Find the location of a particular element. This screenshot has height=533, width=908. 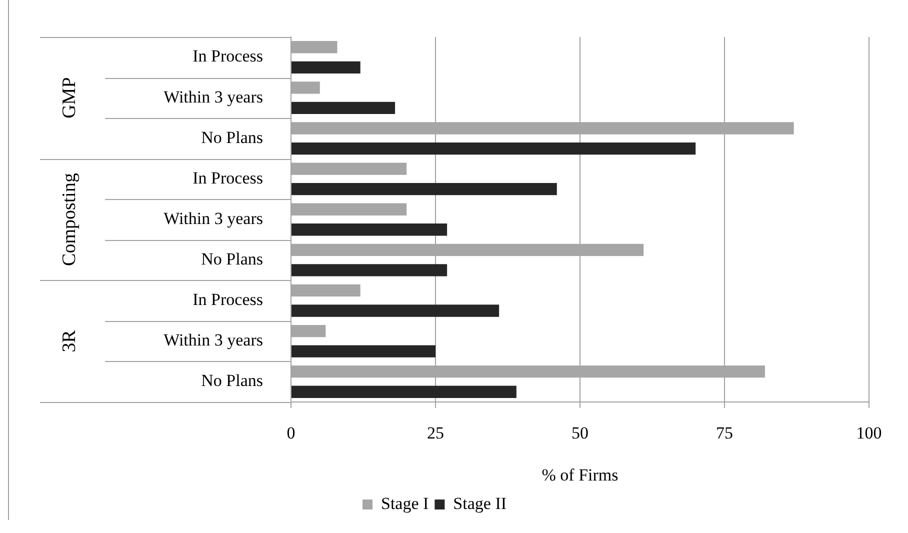

x-tick-label: 25 is located at coordinates (435, 433).